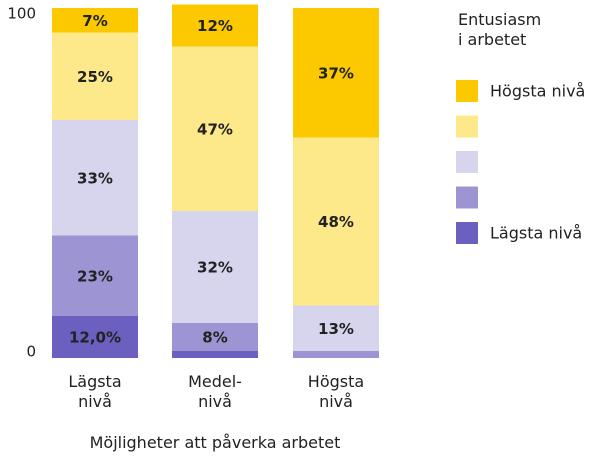 Image resolution: width=600 pixels, height=460 pixels. I want to click on y-tick-label: 100, so click(21, 14).